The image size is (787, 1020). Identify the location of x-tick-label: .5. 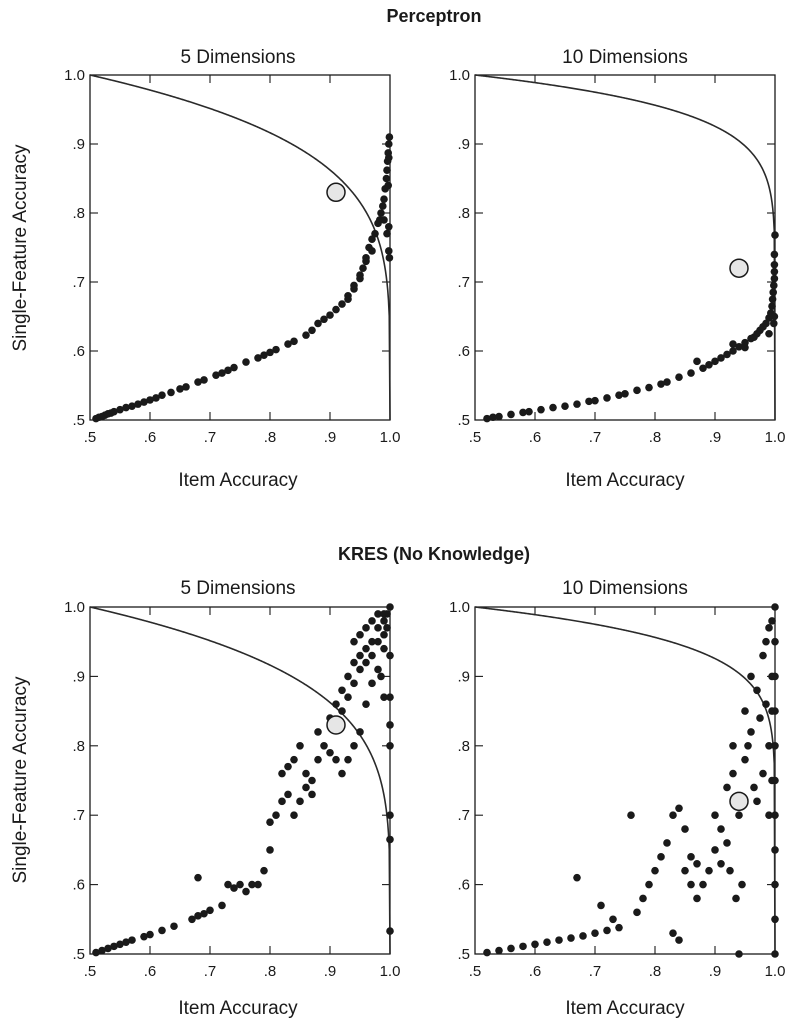
(90, 437).